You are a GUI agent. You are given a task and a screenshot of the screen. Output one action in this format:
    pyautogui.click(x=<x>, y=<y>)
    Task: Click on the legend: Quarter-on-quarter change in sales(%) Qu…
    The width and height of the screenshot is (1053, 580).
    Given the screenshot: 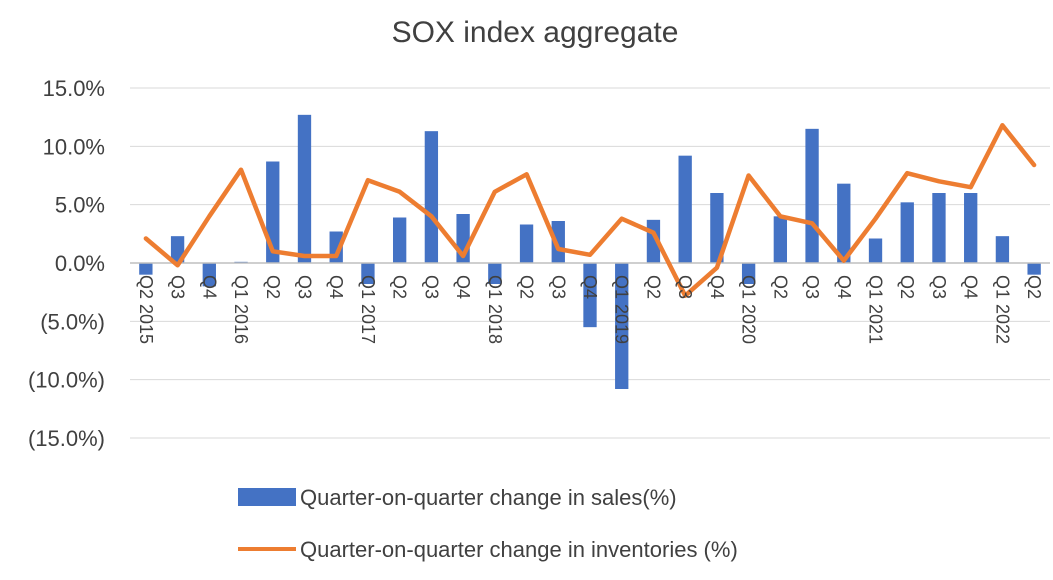 What is the action you would take?
    pyautogui.click(x=488, y=523)
    